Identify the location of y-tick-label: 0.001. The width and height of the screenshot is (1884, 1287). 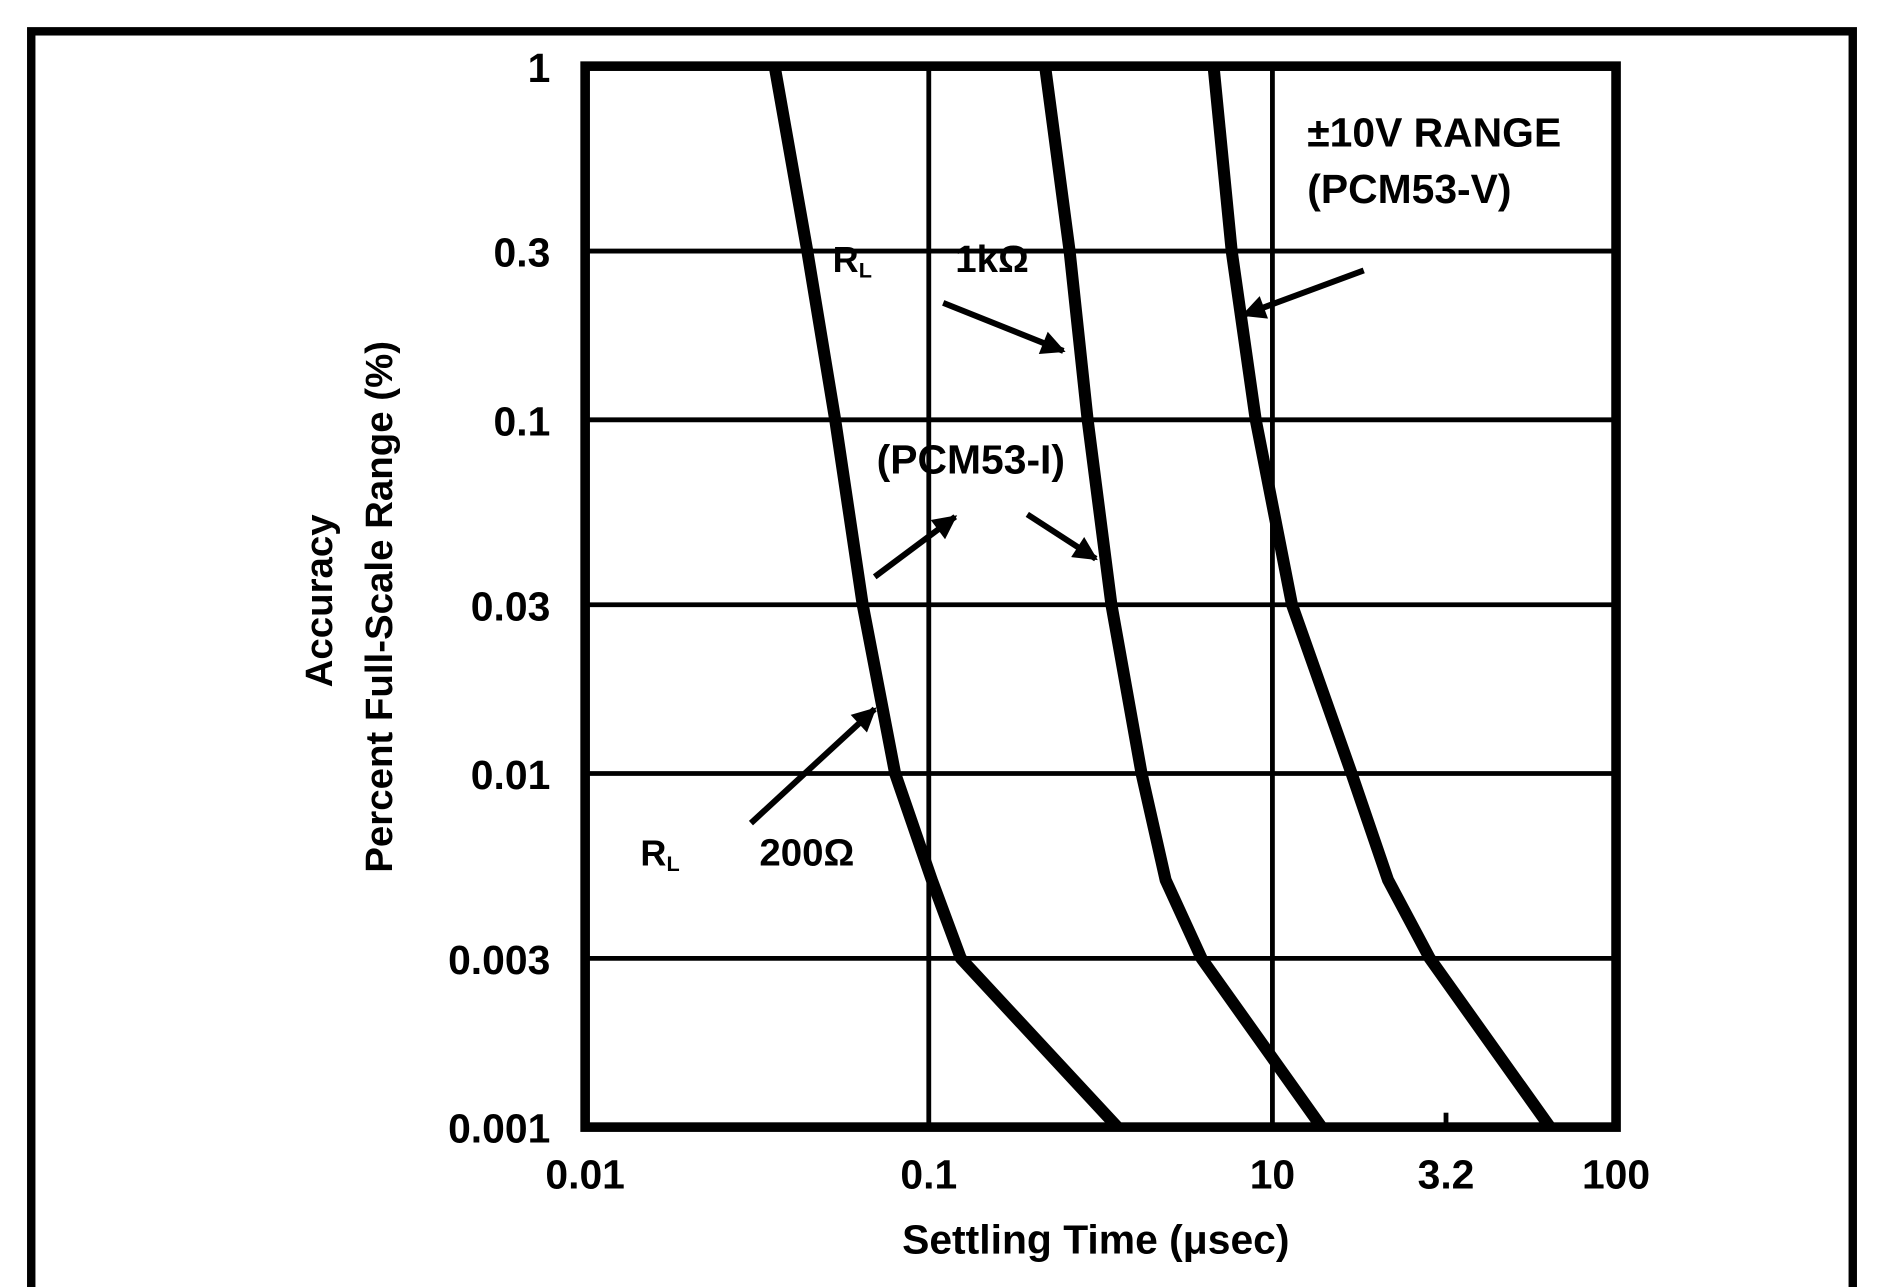
(499, 1129).